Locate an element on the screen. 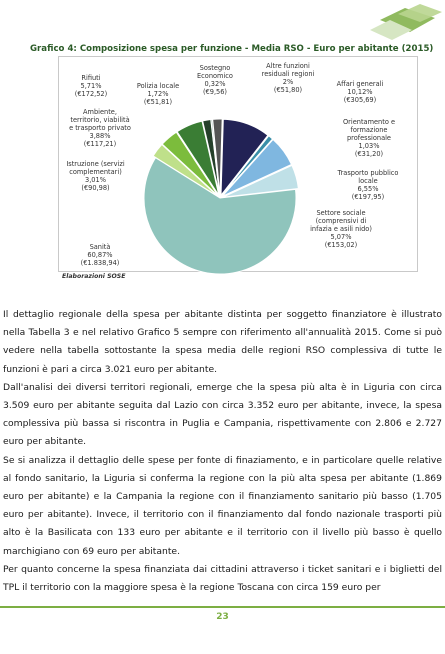  pie-slice-affari-generali is located at coordinates (244, 157).